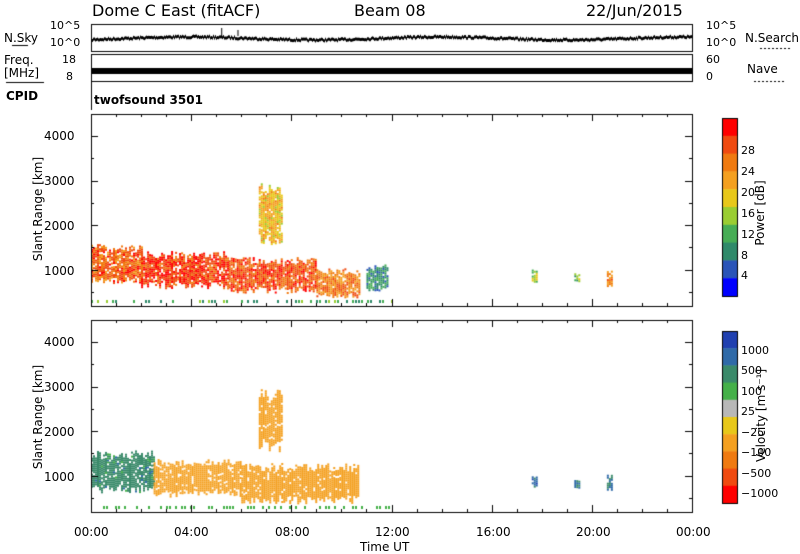  What do you see at coordinates (762, 69) in the screenshot?
I see `nave-label: Nave` at bounding box center [762, 69].